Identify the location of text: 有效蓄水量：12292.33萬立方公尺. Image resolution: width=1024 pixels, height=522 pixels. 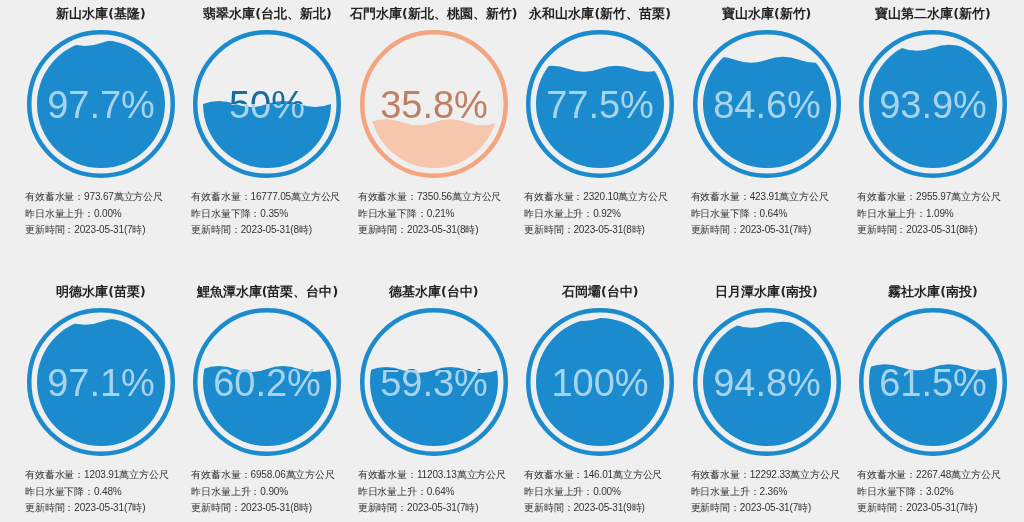
(765, 475).